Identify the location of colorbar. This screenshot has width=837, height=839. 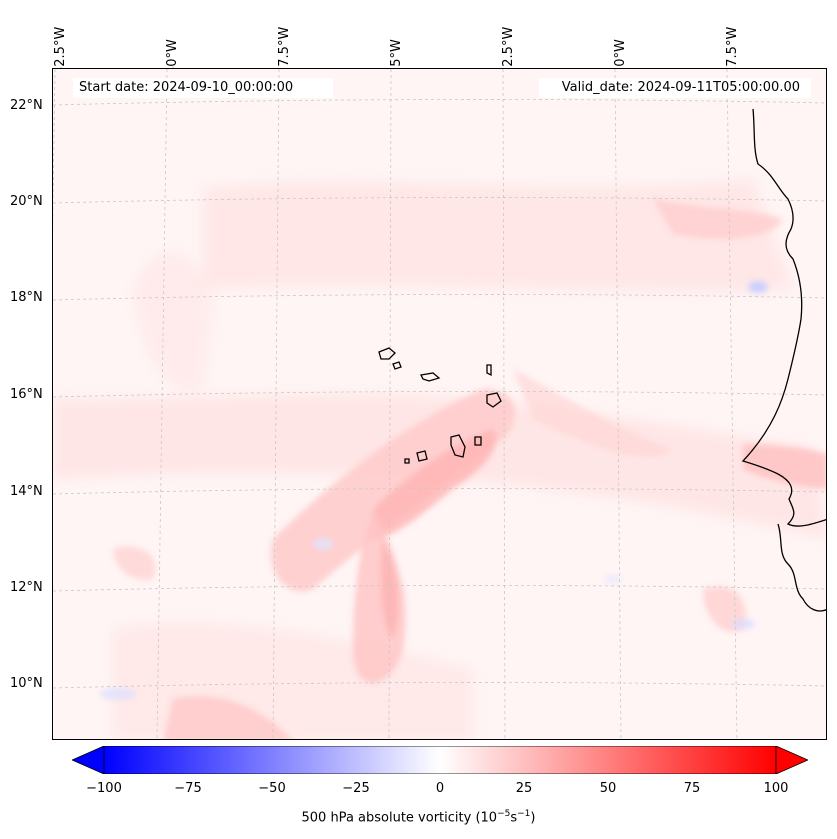
(440, 760).